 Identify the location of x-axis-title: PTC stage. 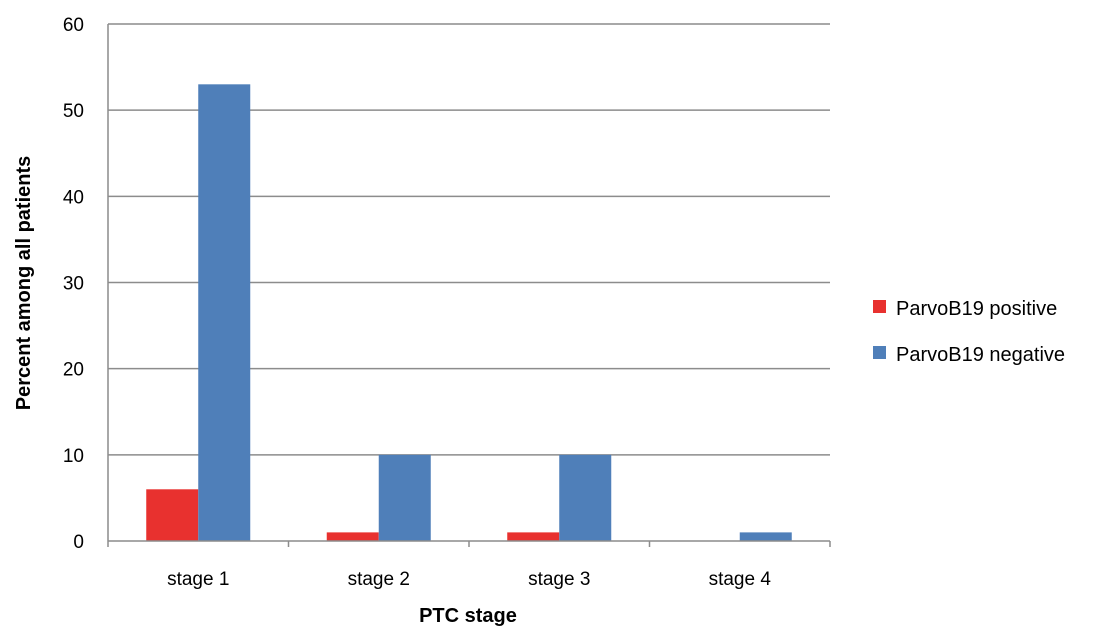
(468, 615).